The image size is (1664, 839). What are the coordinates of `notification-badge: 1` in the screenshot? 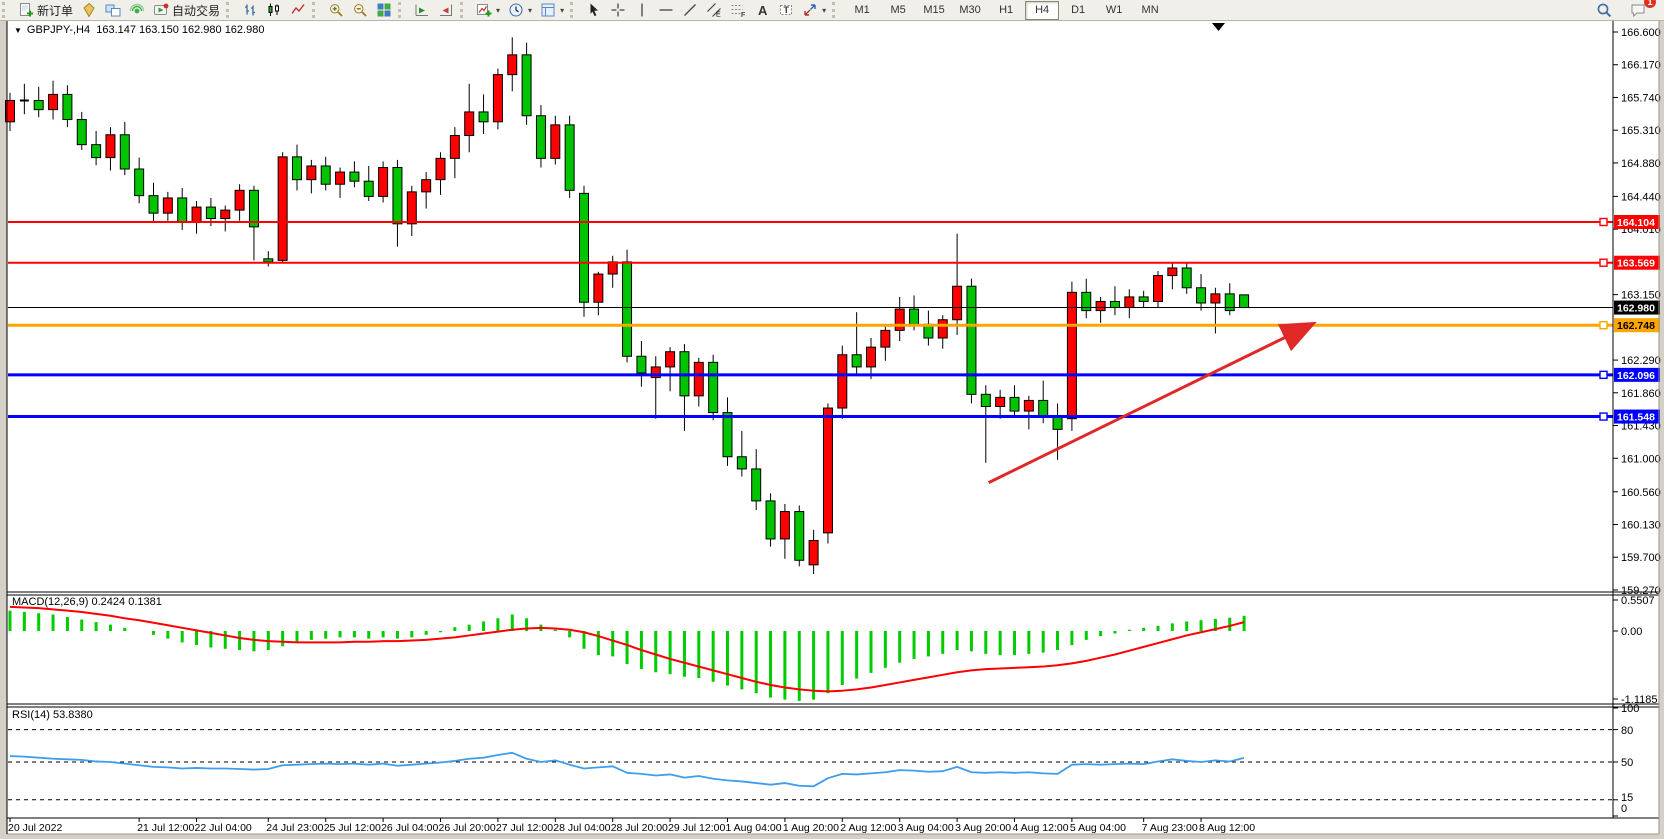 It's located at (1650, 4).